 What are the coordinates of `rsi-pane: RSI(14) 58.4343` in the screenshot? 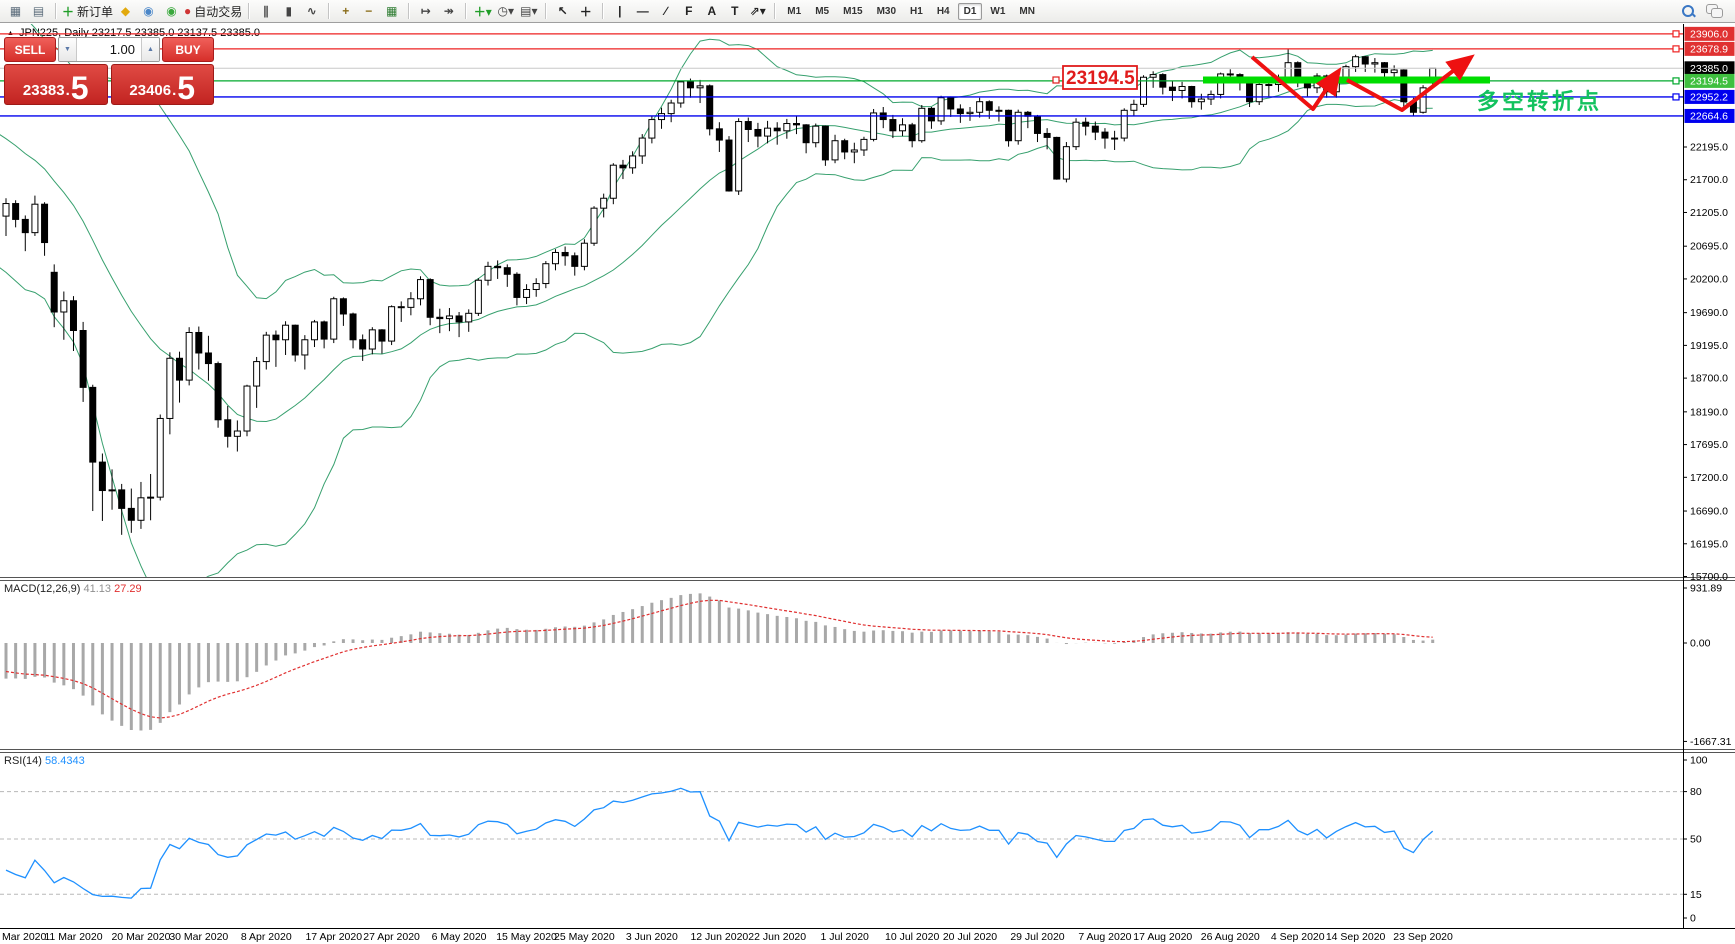 It's located at (841, 827).